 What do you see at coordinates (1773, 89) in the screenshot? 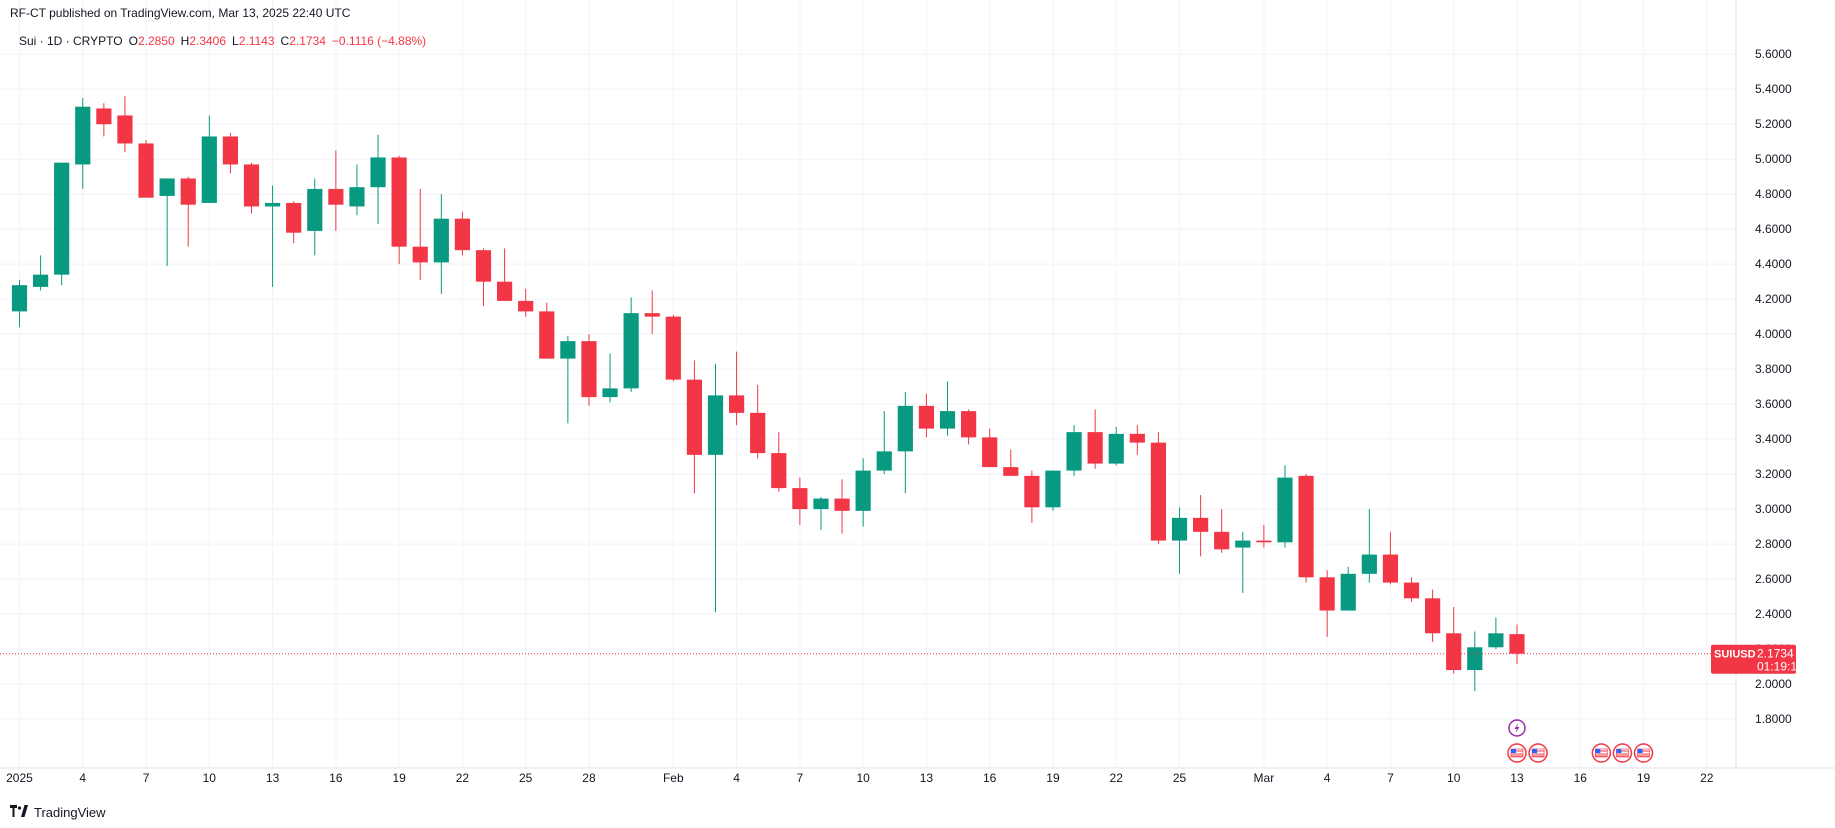
I see `price-tick-label: 5.4000` at bounding box center [1773, 89].